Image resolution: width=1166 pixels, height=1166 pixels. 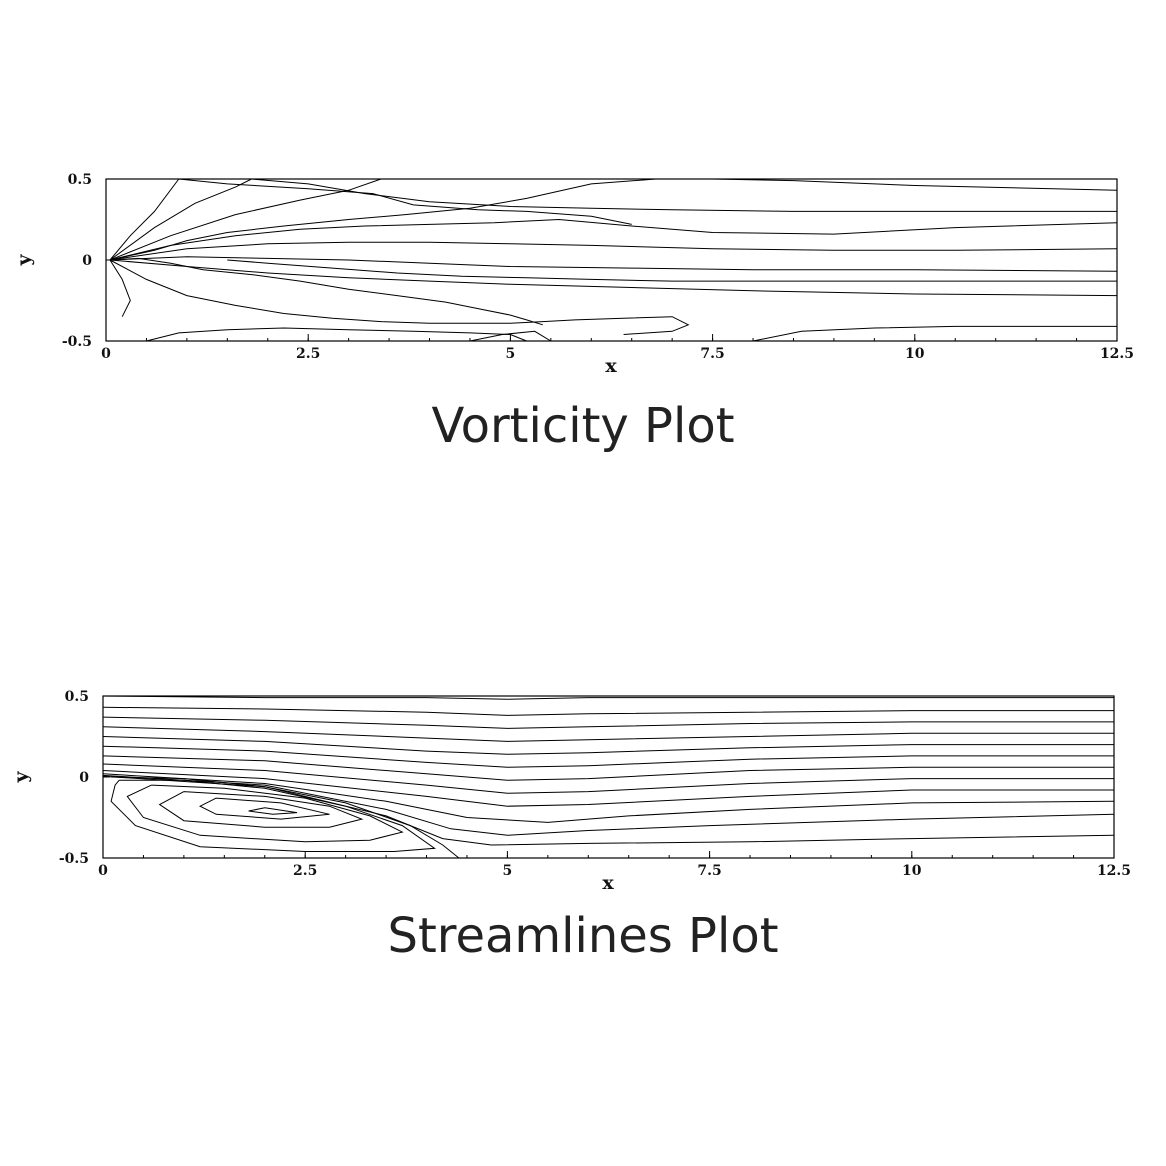 What do you see at coordinates (583, 426) in the screenshot?
I see `vorticity-plot-title: Vorticity Plot` at bounding box center [583, 426].